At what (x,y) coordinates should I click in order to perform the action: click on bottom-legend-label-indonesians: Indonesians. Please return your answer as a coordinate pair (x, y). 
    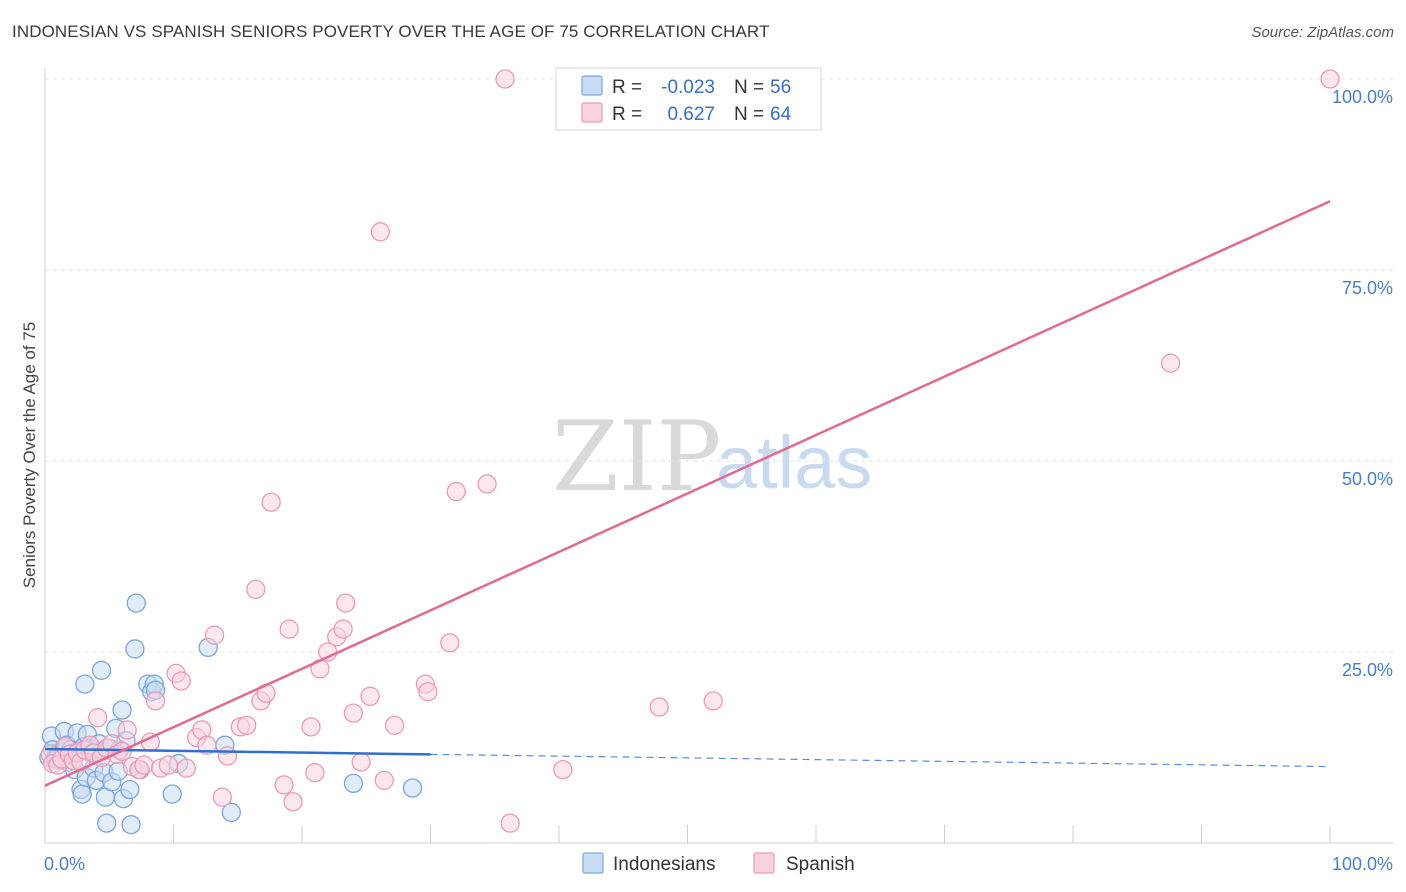
    Looking at the image, I should click on (664, 864).